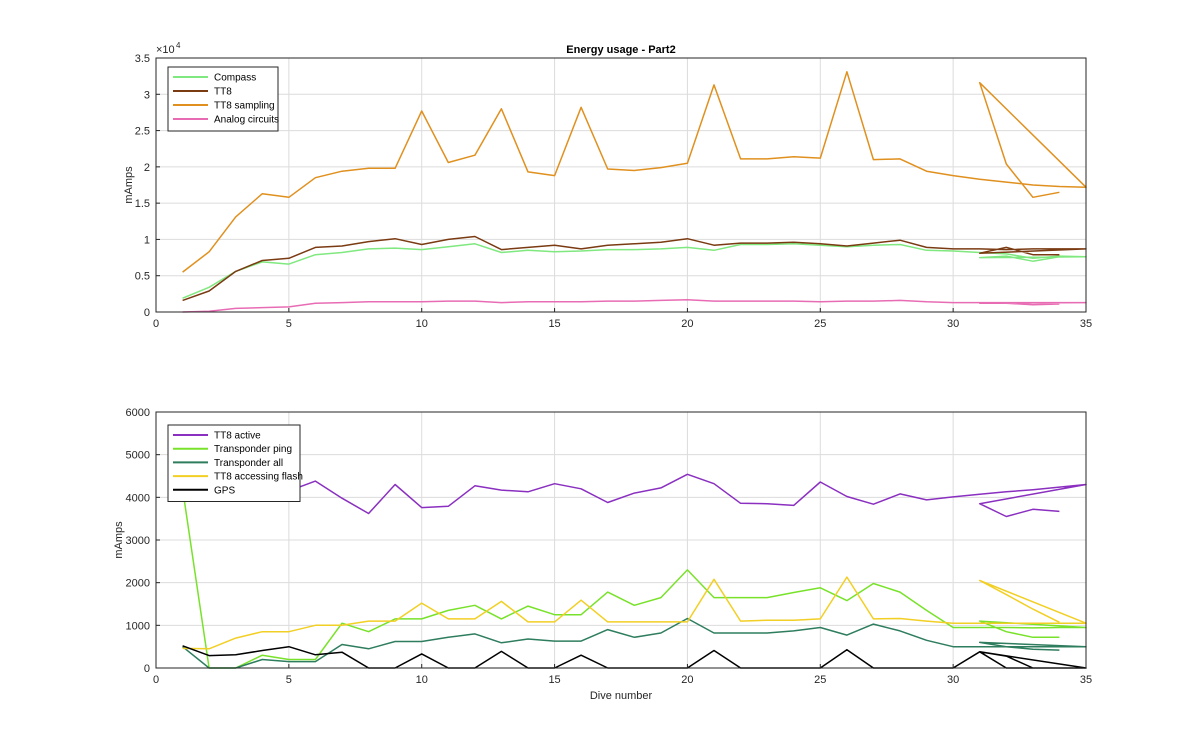 This screenshot has height=751, width=1200. I want to click on bottom-legend-label: Transponder ping, so click(253, 449).